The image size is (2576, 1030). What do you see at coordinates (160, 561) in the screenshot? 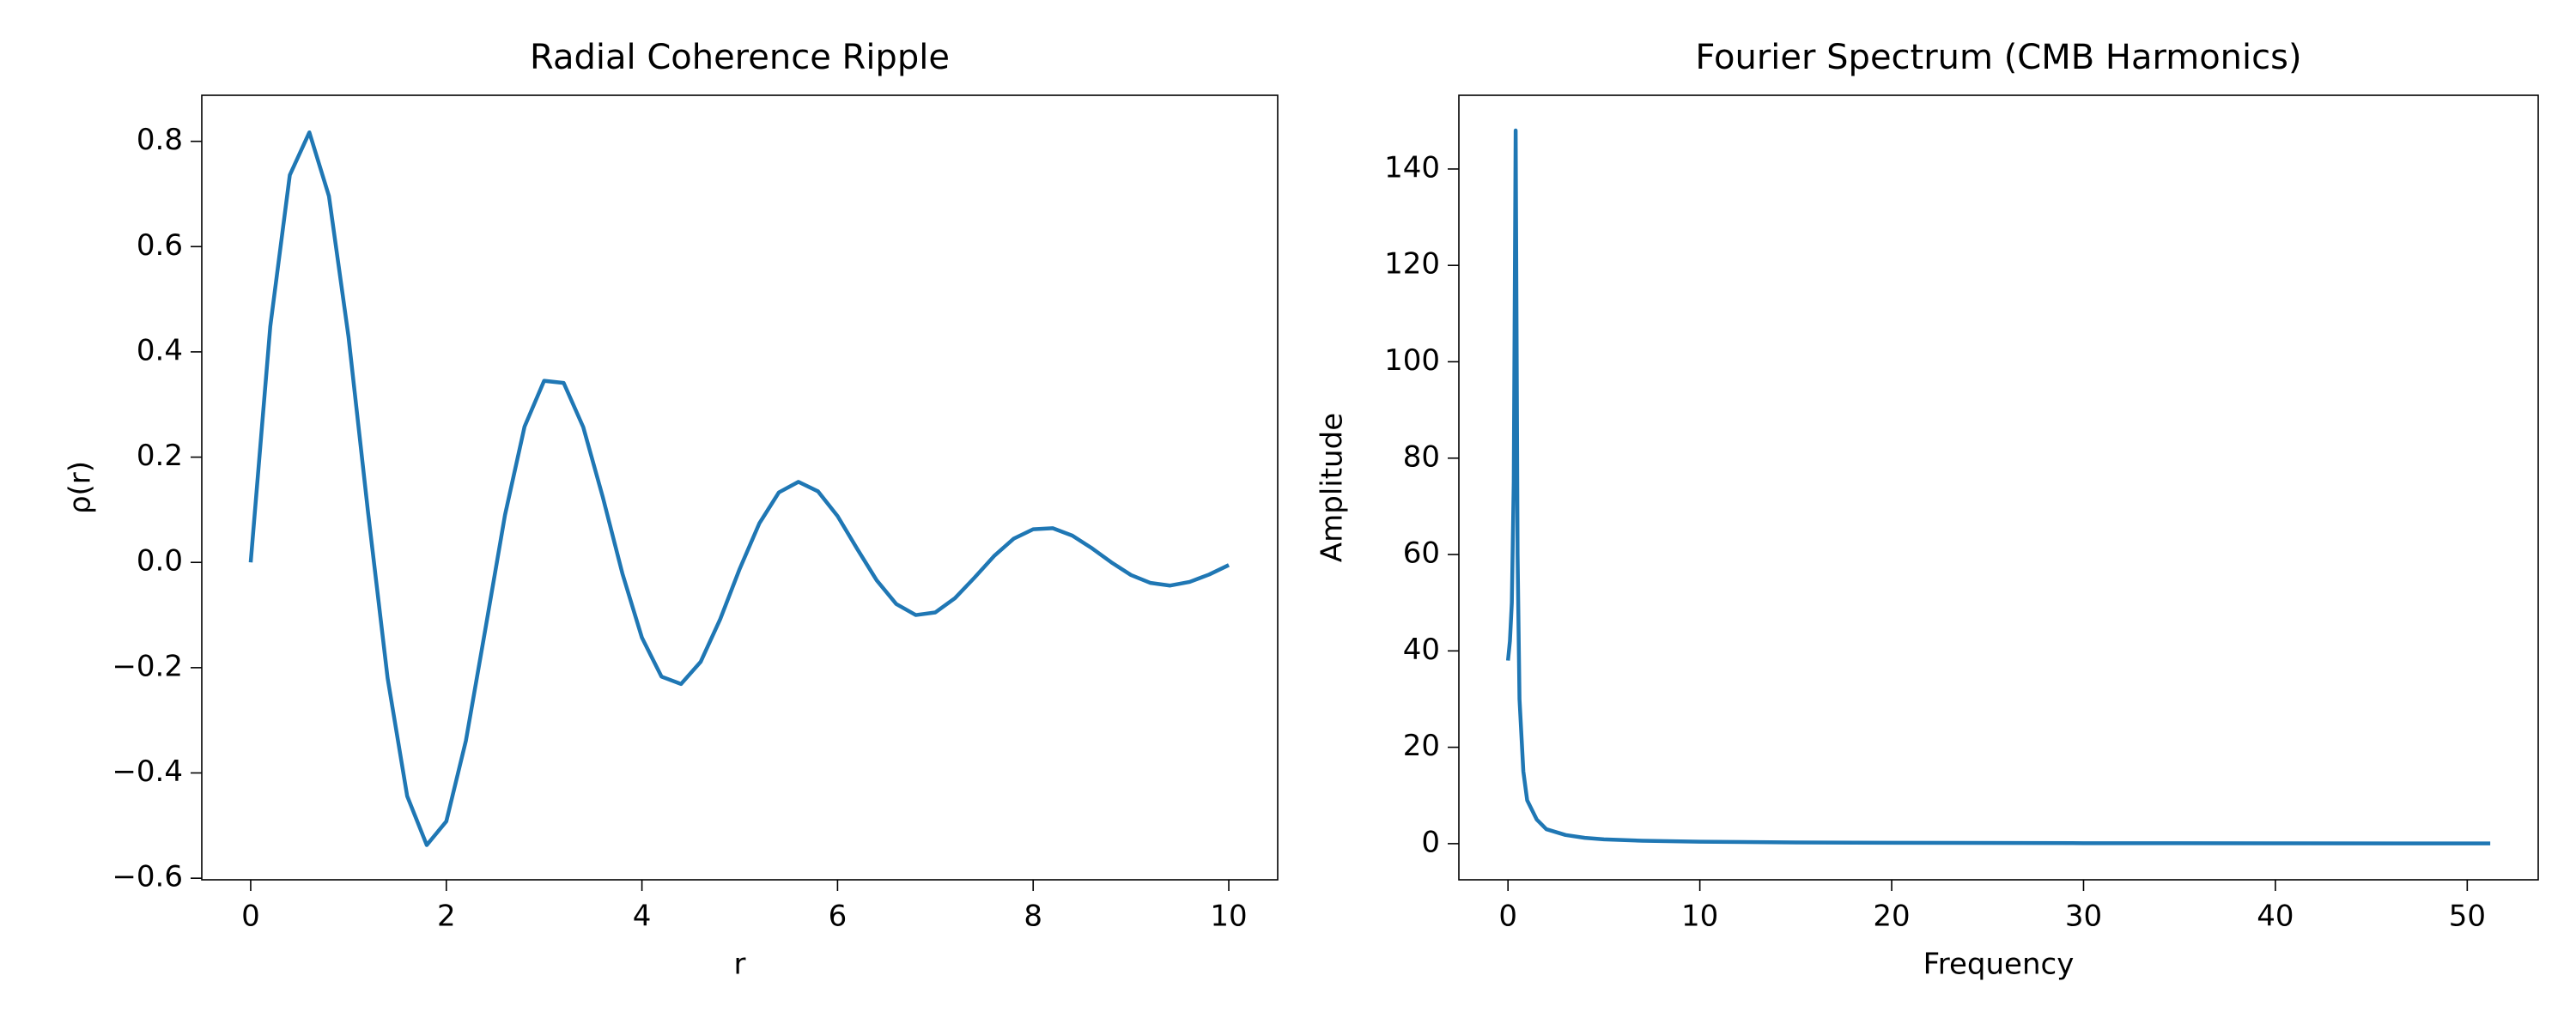
I see `y-tick-label: 0.0` at bounding box center [160, 561].